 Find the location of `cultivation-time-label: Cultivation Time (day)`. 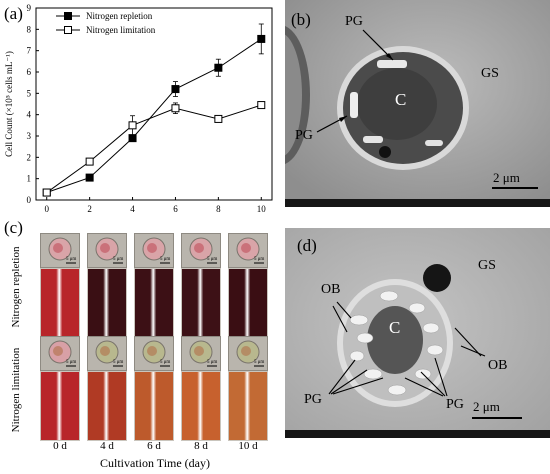

cultivation-time-label: Cultivation Time (day) is located at coordinates (155, 463).